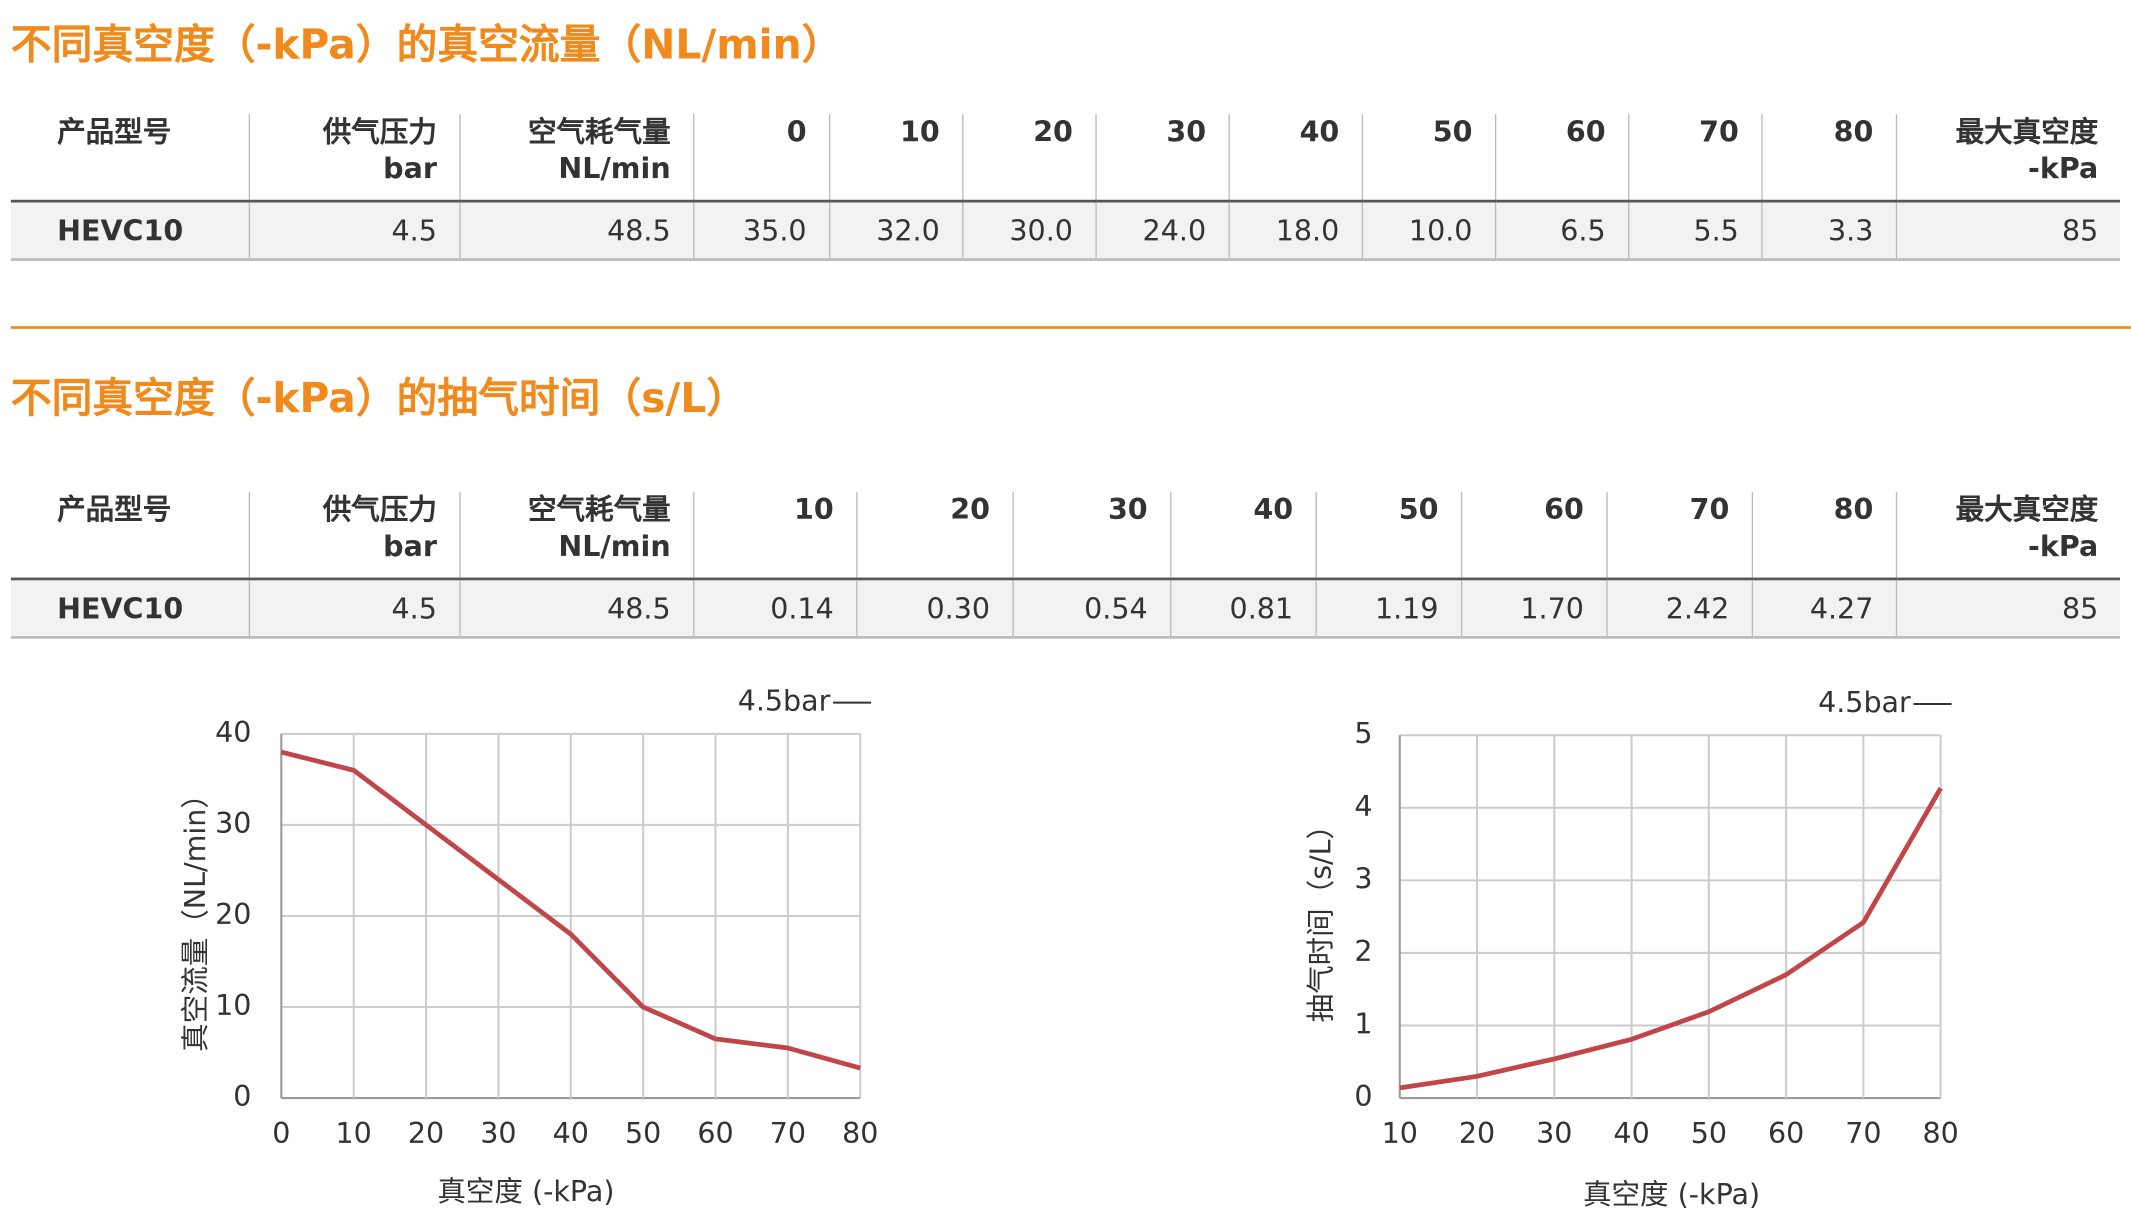 The image size is (2131, 1231). What do you see at coordinates (1561, 231) in the screenshot?
I see `cell: 6.5` at bounding box center [1561, 231].